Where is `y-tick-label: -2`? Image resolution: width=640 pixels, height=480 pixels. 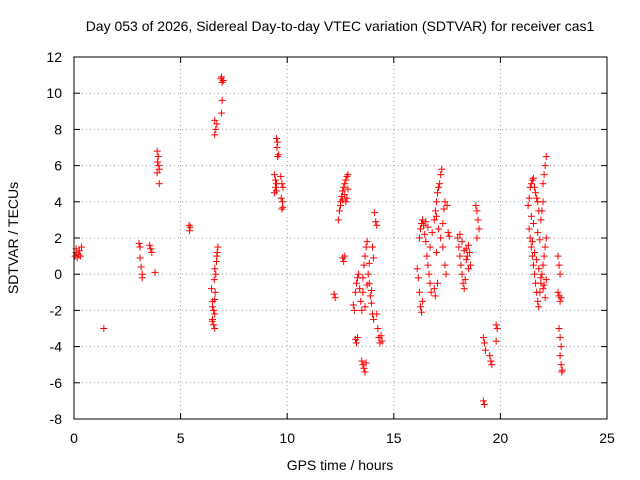 y-tick-label: -2 is located at coordinates (56, 310).